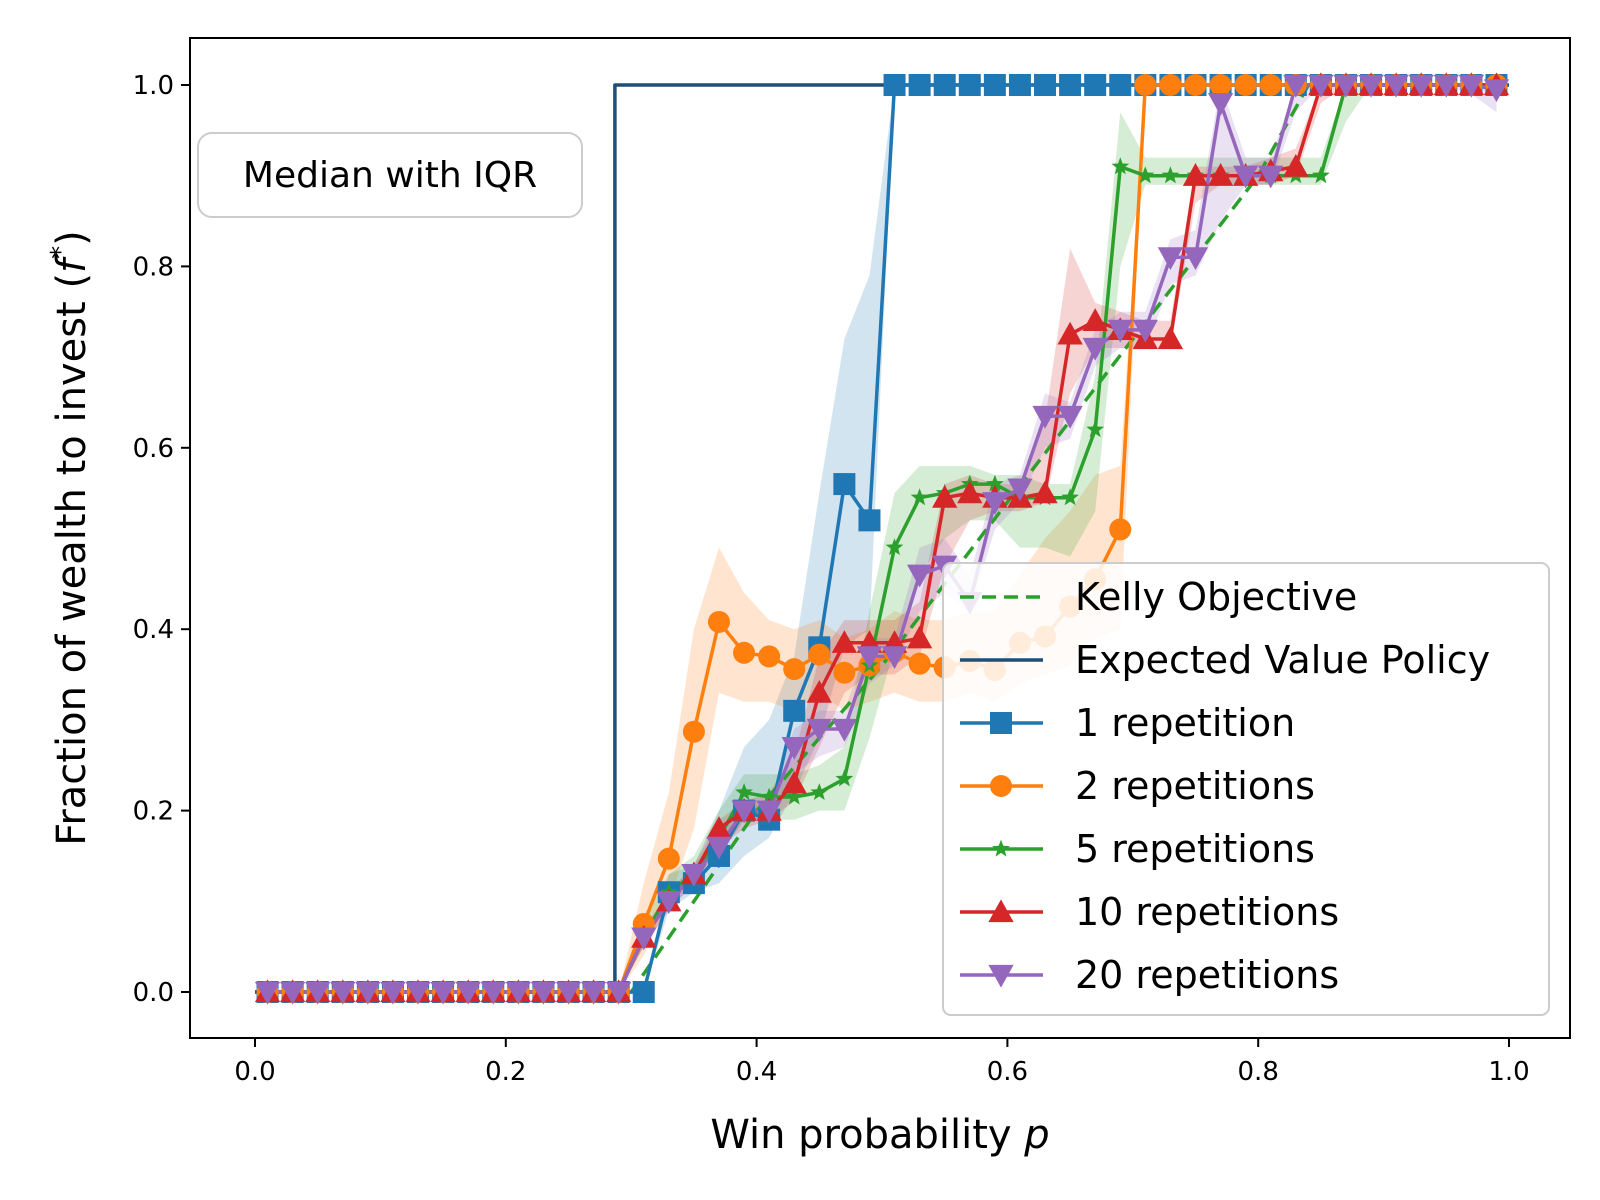 This screenshot has width=1600, height=1200. I want to click on y-tick-label: 0.6, so click(153, 449).